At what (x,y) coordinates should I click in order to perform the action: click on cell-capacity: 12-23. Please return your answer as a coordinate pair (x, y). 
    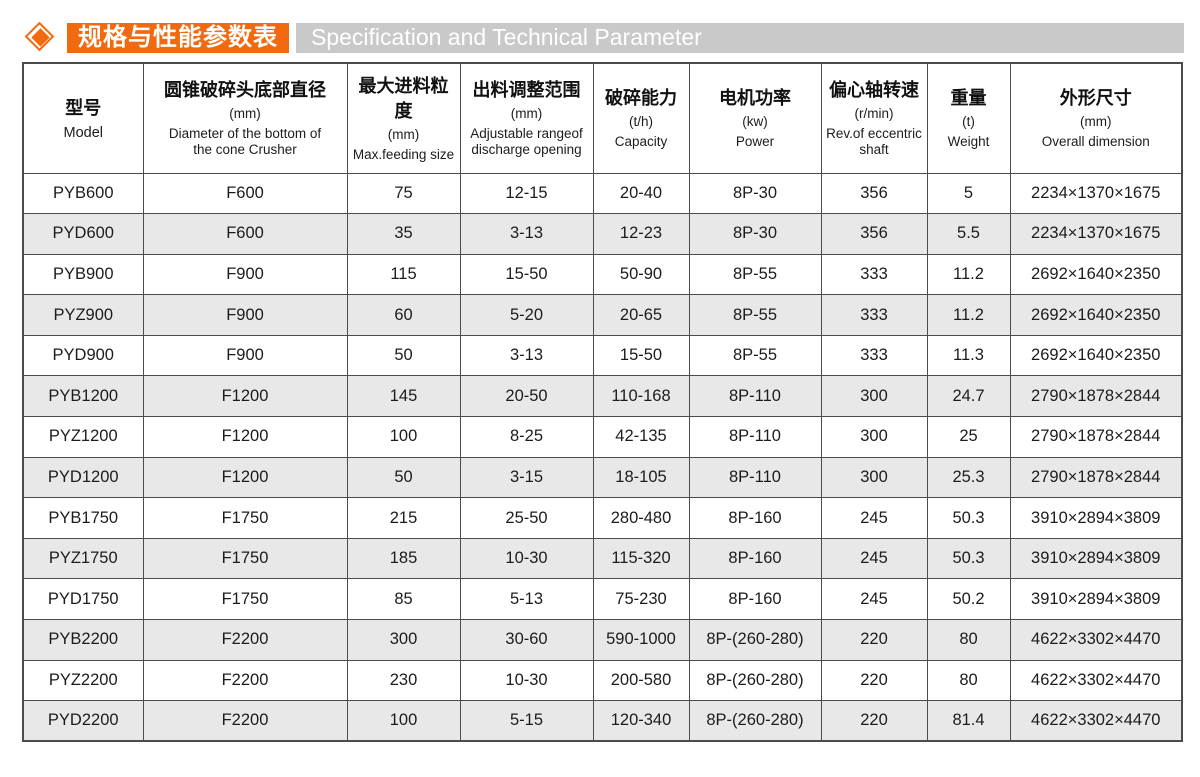
    Looking at the image, I should click on (641, 234).